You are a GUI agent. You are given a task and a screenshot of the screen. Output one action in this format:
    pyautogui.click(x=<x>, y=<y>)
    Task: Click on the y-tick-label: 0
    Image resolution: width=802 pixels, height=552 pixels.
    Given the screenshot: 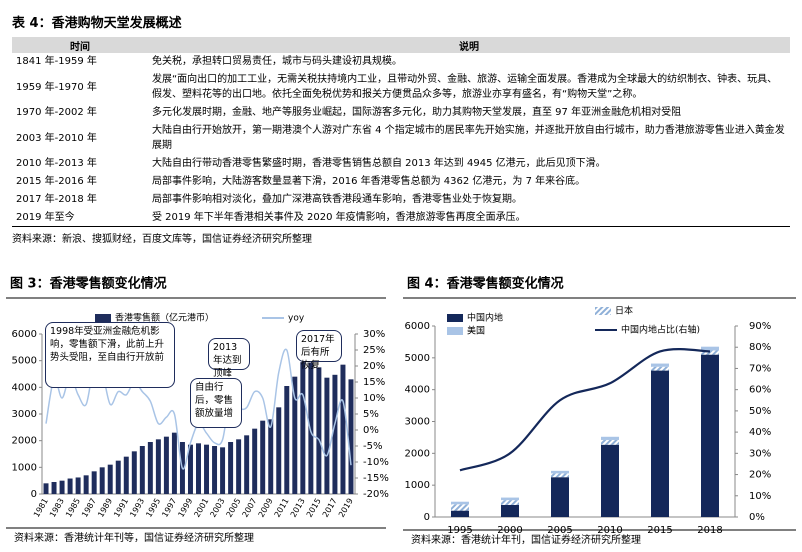 What is the action you would take?
    pyautogui.click(x=427, y=517)
    